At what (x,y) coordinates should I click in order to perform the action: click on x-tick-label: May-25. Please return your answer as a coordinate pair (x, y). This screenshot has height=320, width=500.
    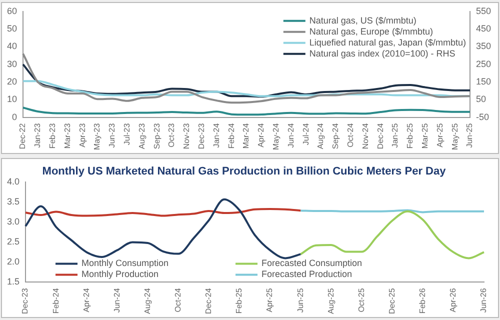
    Looking at the image, I should click on (455, 136).